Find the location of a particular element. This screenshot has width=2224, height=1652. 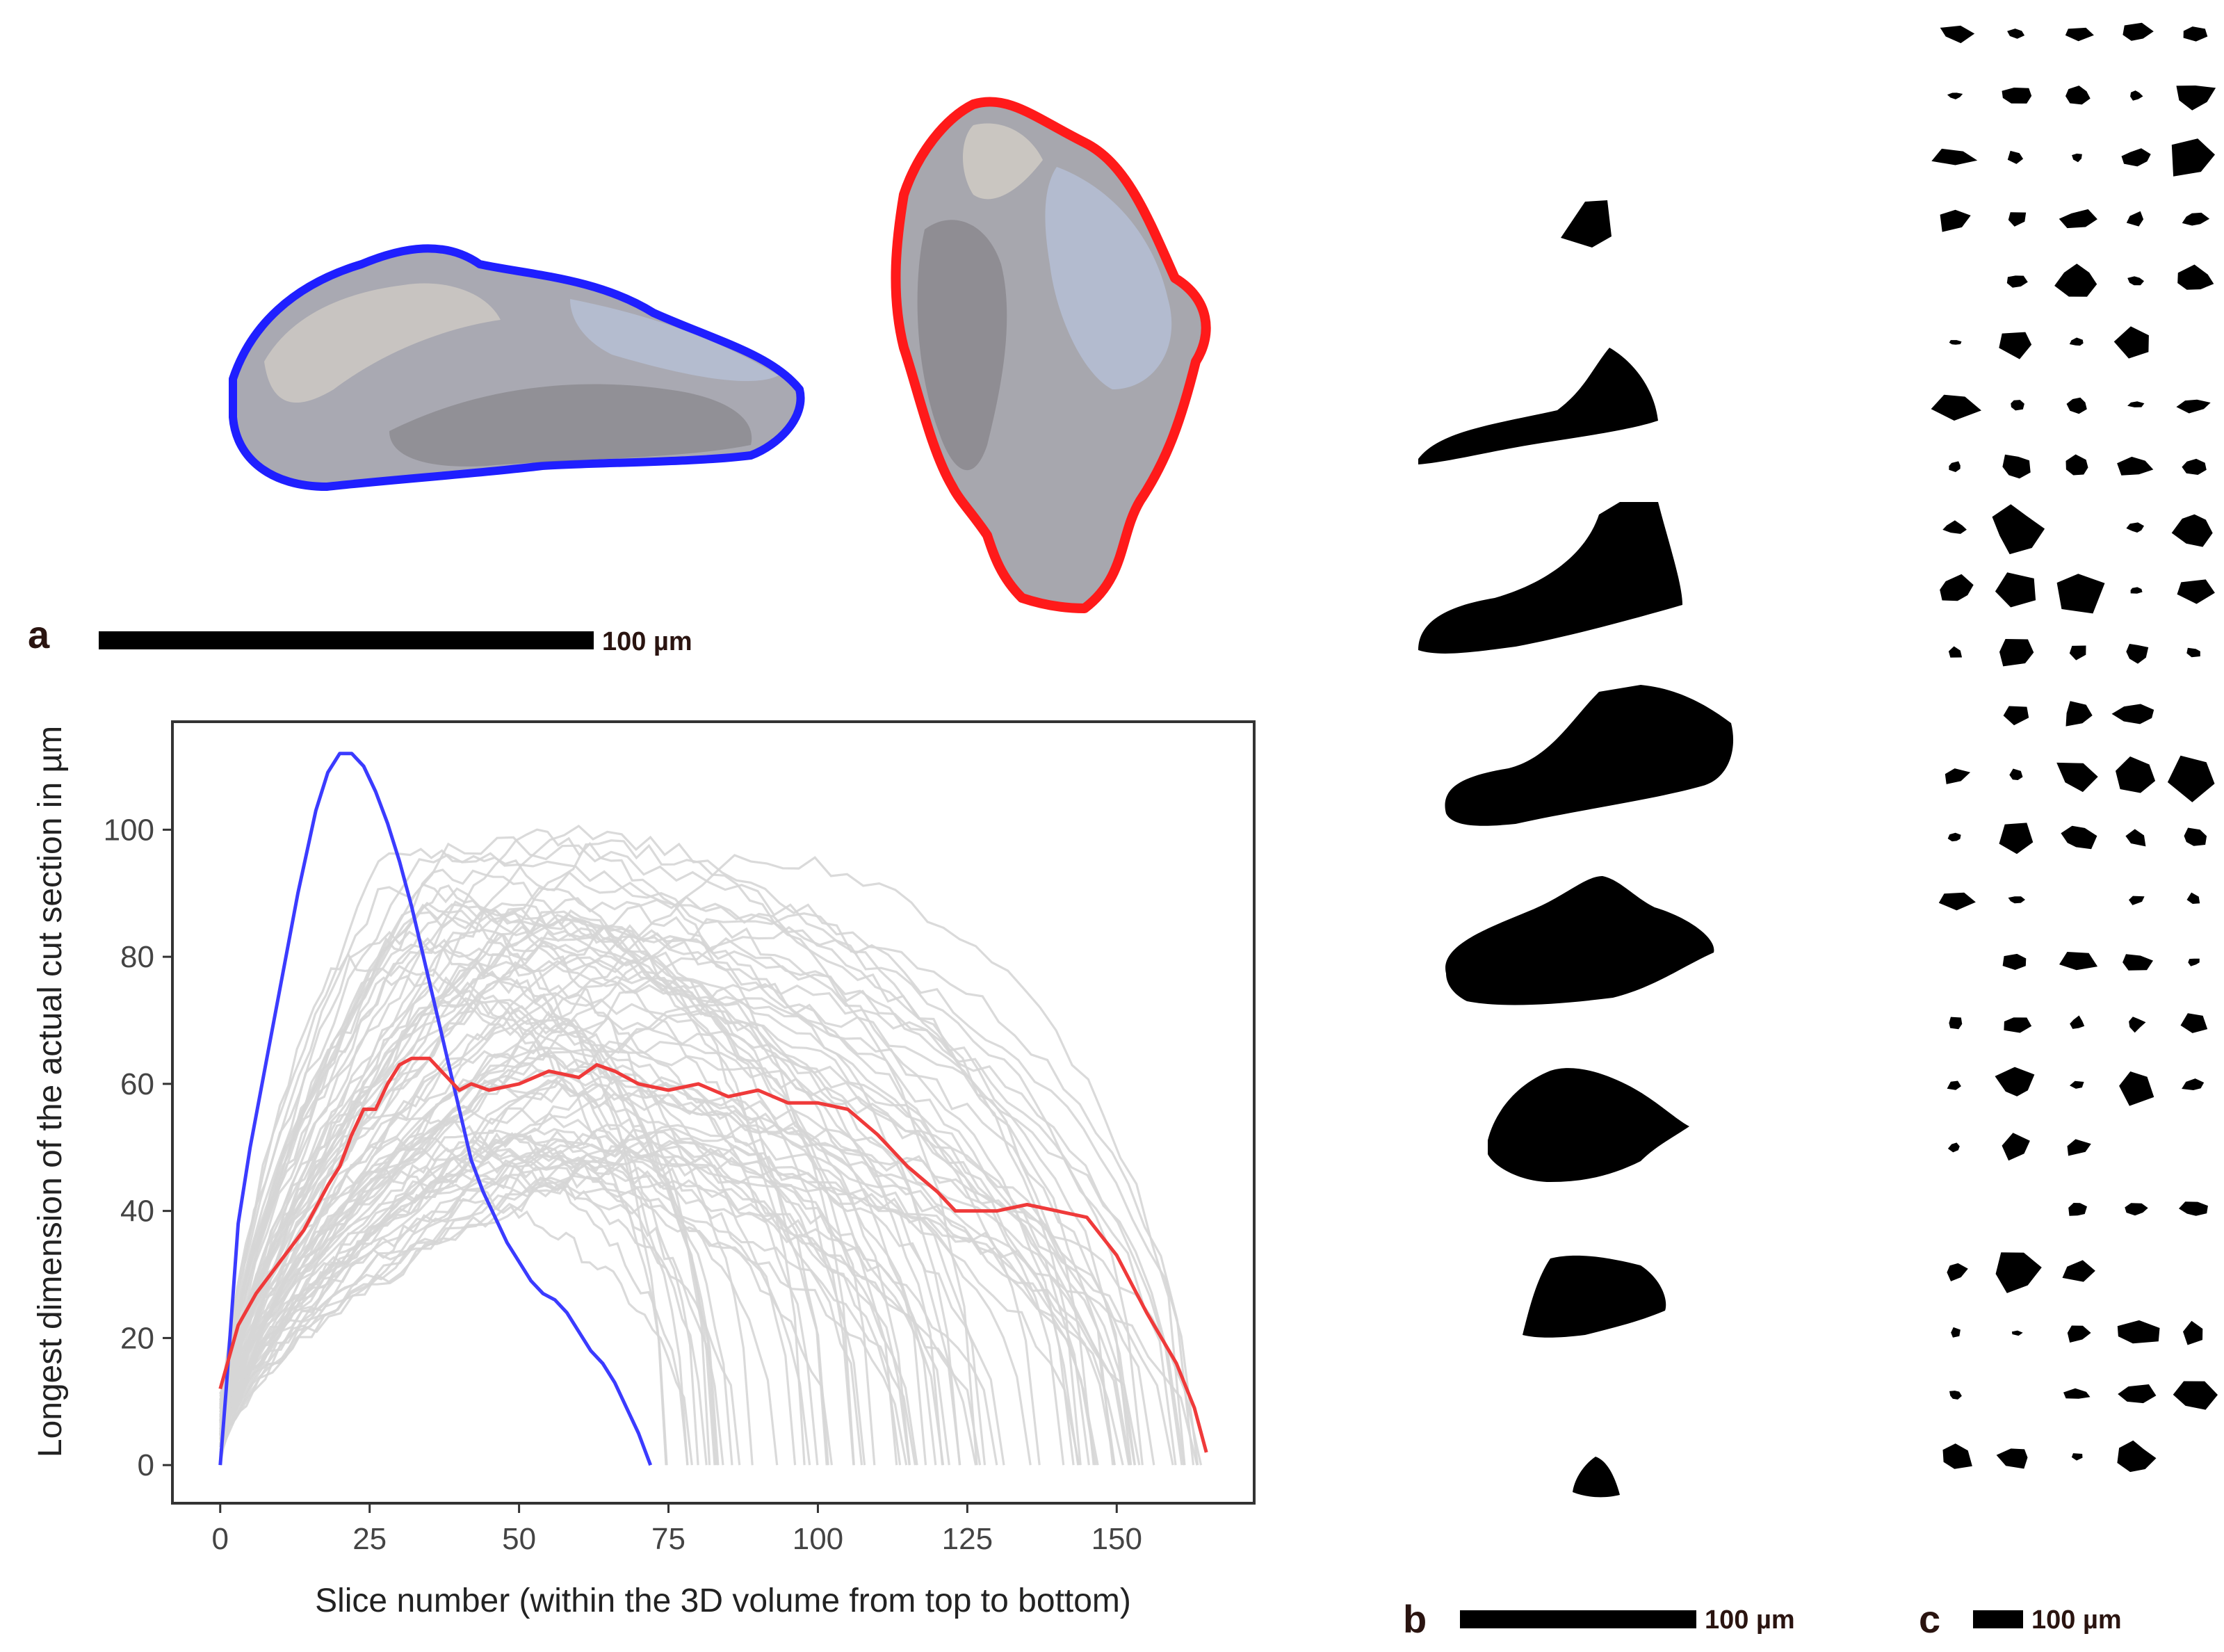

particle-silhouette-grid-c is located at coordinates (2074, 747).